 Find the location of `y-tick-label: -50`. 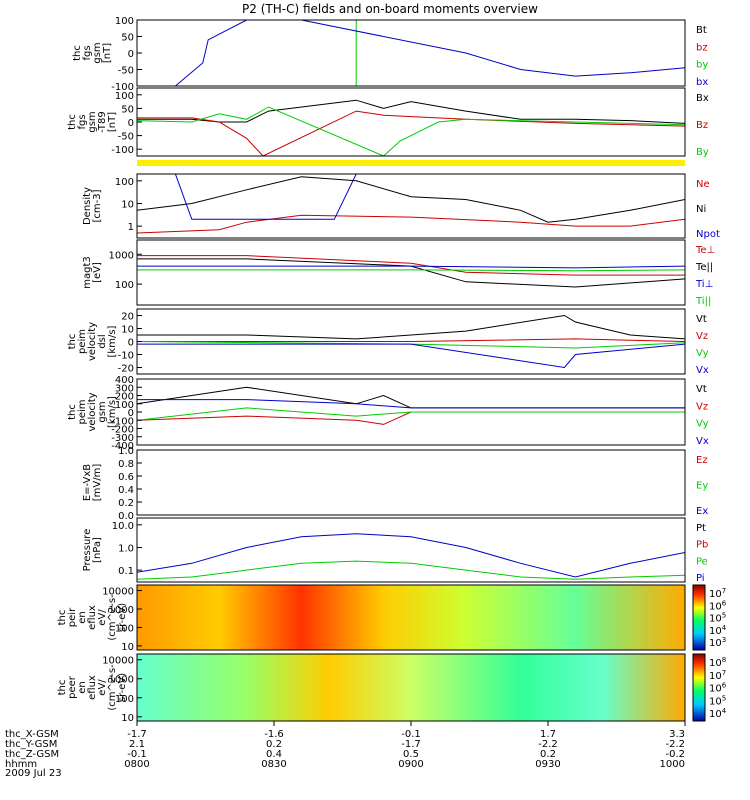

y-tick-label: -50 is located at coordinates (126, 71).